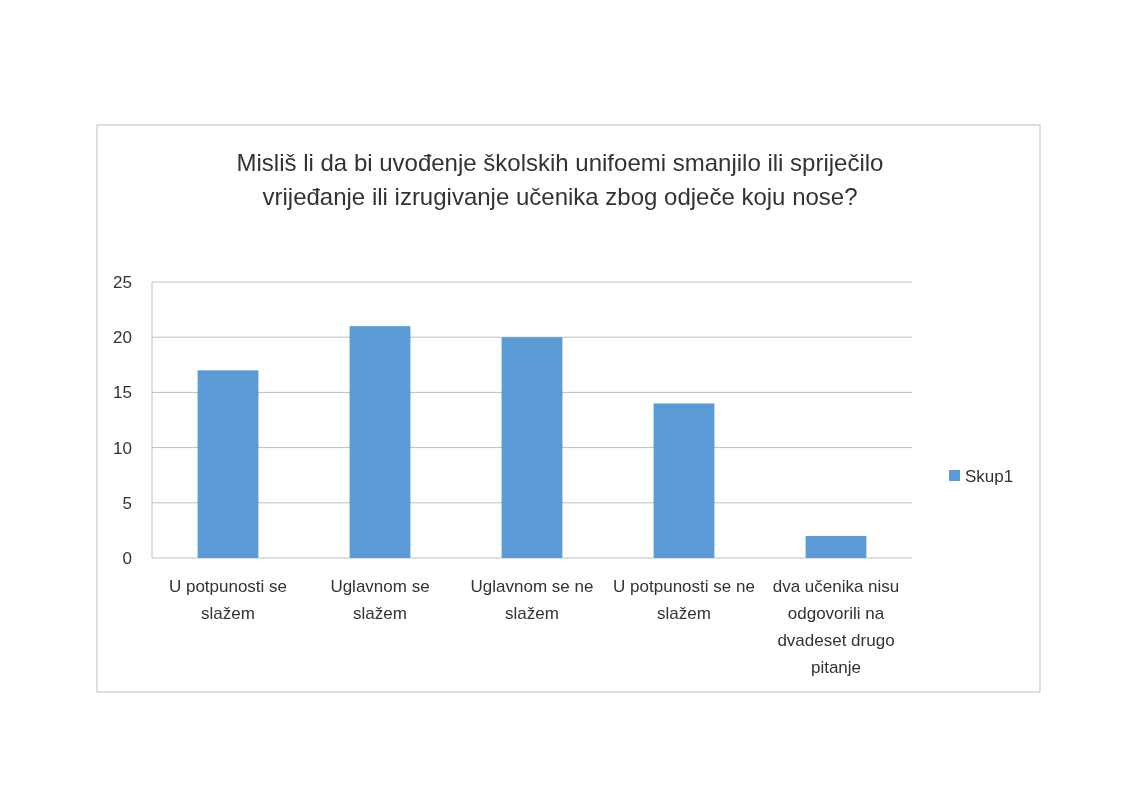 Image resolution: width=1122 pixels, height=793 pixels. I want to click on chart-title: Misliš li da bi uvođenje školskih unifoemi smanjilo ili spriječilo vrijeđanje ili izrugivanje učenika zbog odječe koju nose?, so click(560, 179).